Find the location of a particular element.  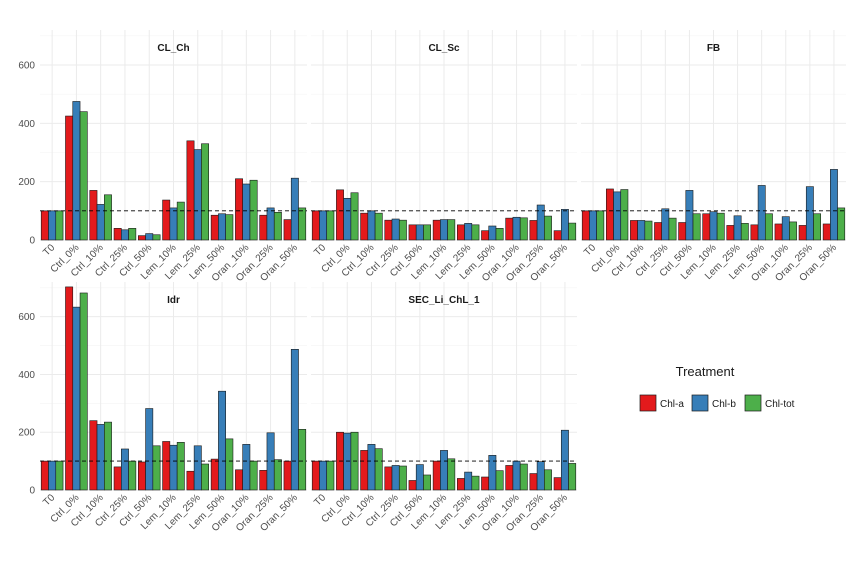

y-tick-label: 600 is located at coordinates (26, 317).